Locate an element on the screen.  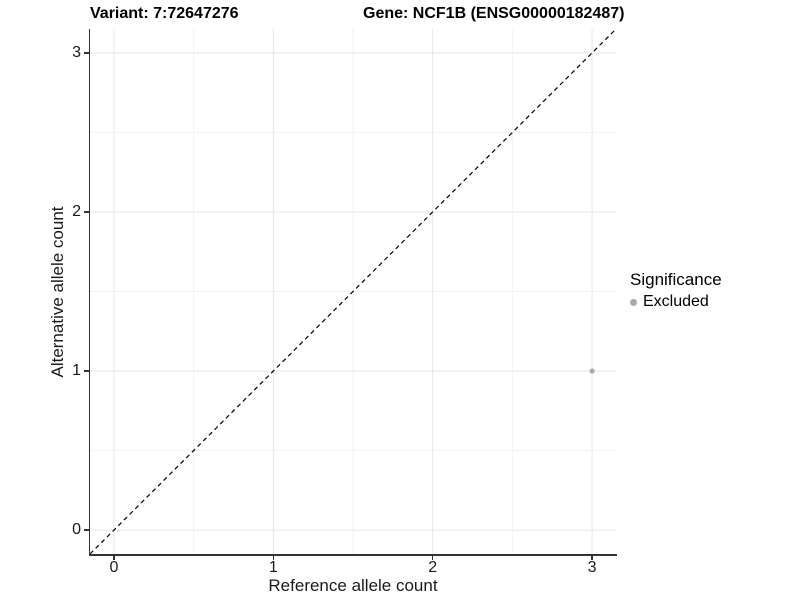
legend: Significance Excluded is located at coordinates (676, 290).